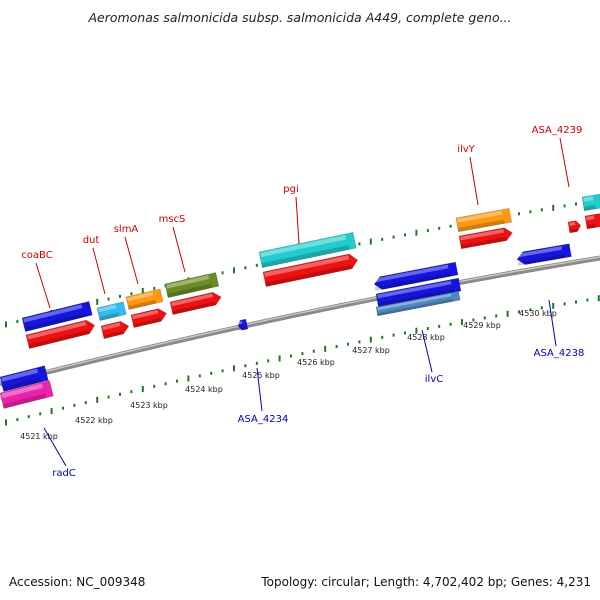 The height and width of the screenshot is (600, 600). Describe the element at coordinates (192, 300) in the screenshot. I see `gene-mscS-cds-shine` at that location.